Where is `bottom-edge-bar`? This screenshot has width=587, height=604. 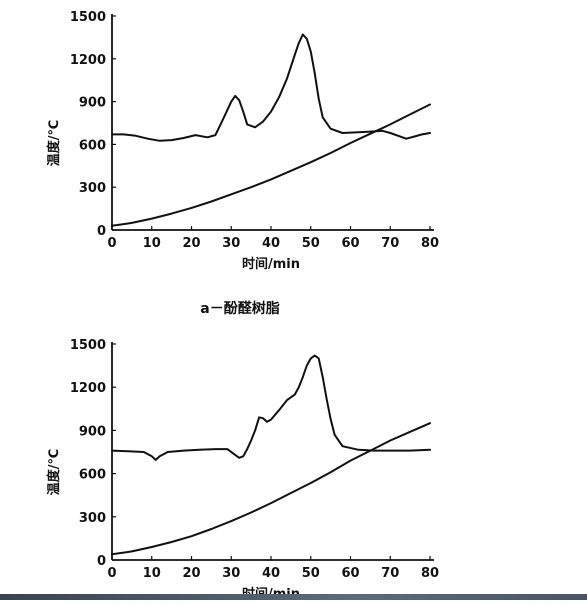
bottom-edge-bar is located at coordinates (293, 597).